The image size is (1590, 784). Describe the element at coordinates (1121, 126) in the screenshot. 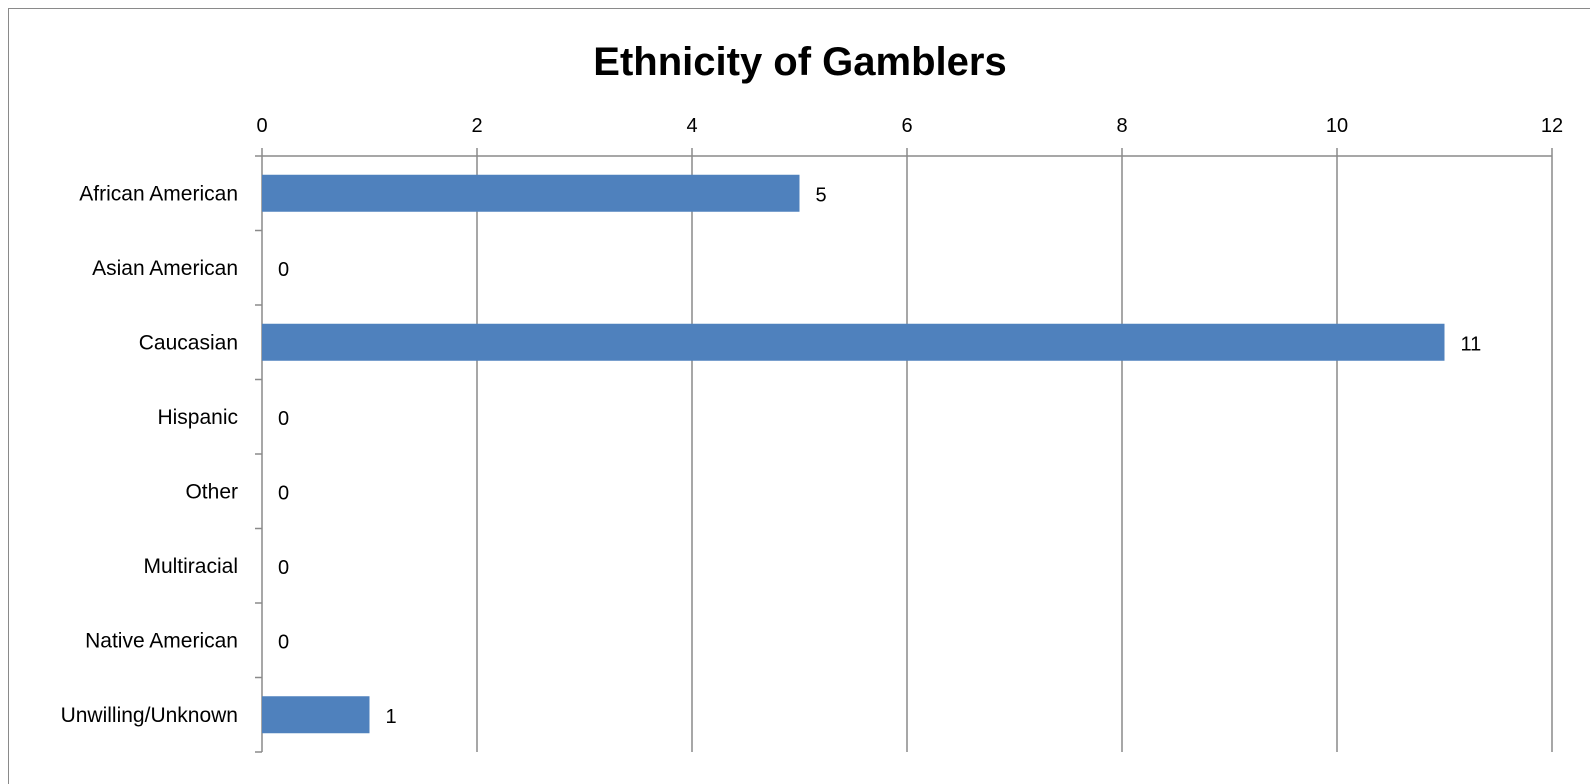

I see `x-tick-label: 8` at that location.